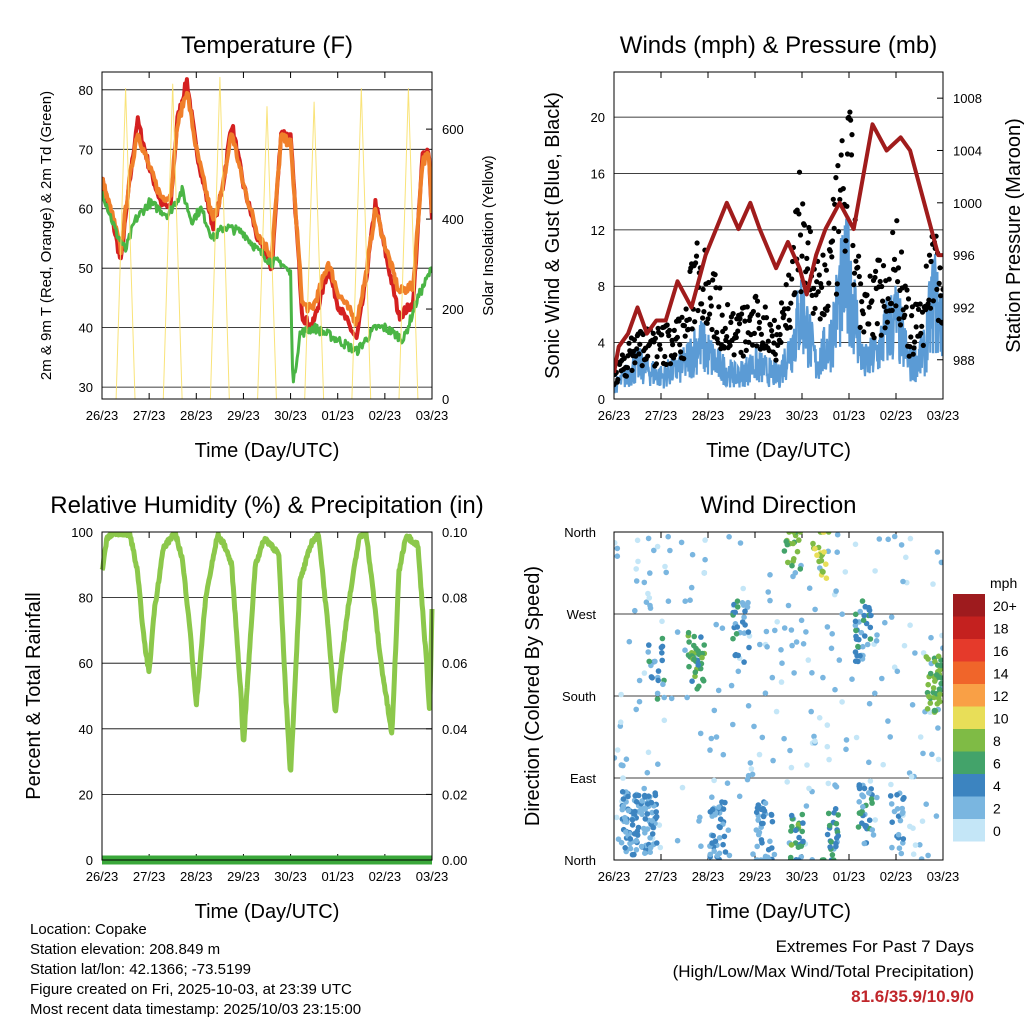 The height and width of the screenshot is (1024, 1024). I want to click on x-tick-label: 29/23, so click(243, 415).